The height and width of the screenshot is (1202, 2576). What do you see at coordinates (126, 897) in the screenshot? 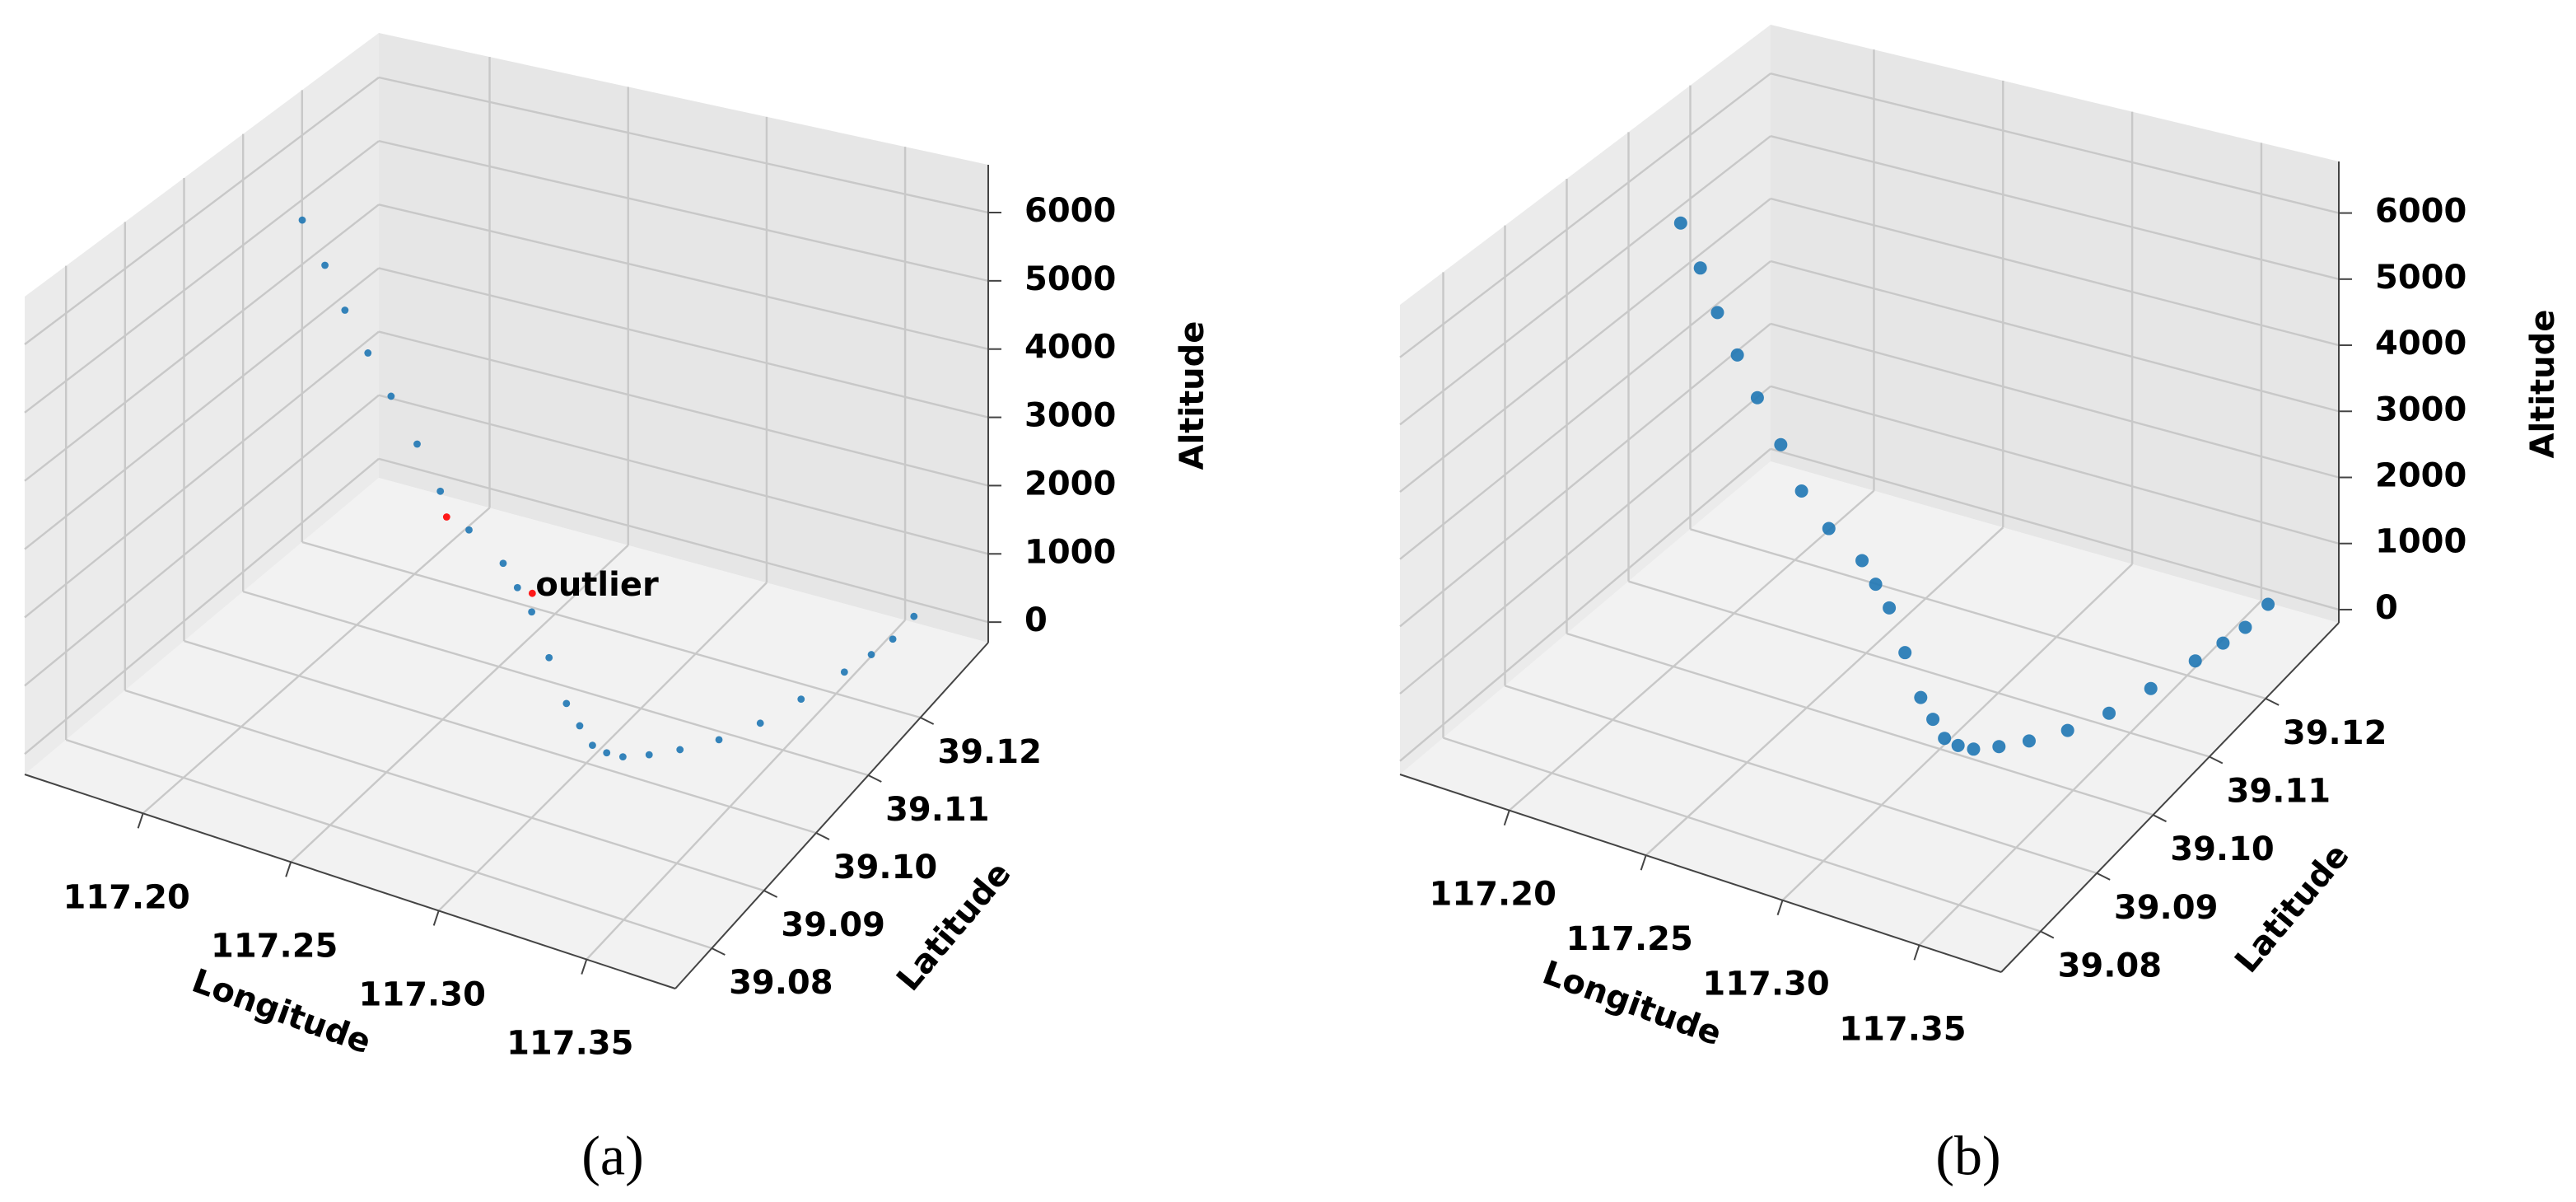
I see `x-tick-label: 117.20` at bounding box center [126, 897].